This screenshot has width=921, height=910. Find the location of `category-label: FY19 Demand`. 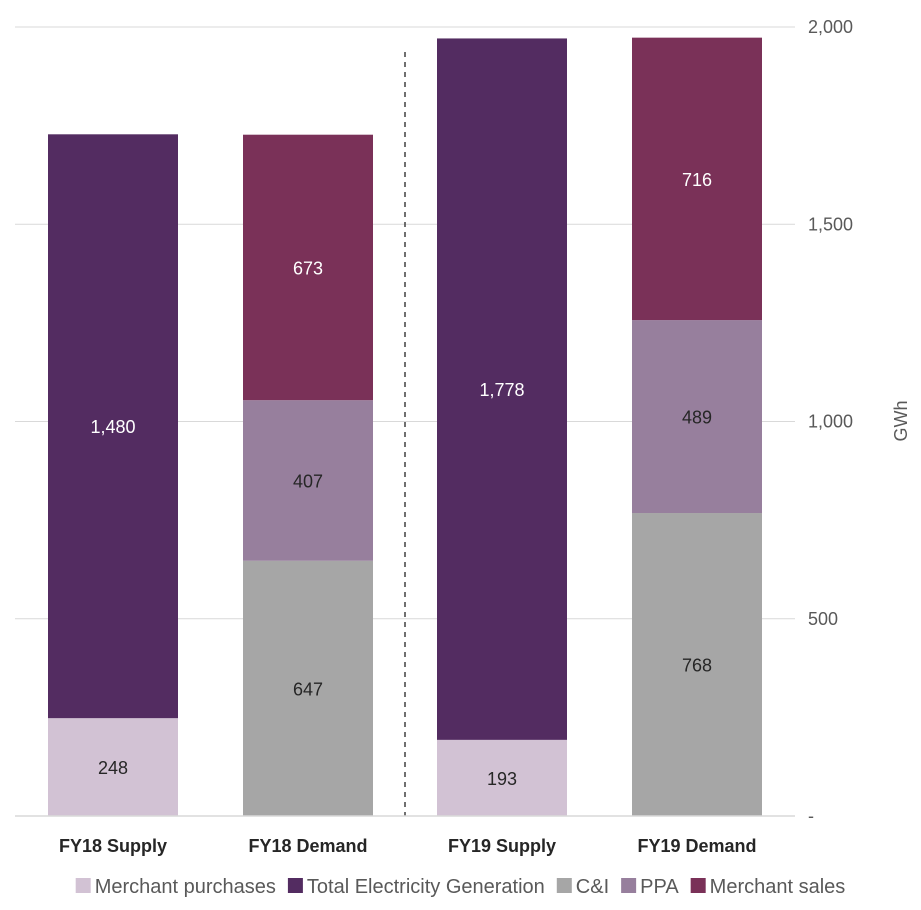

category-label: FY19 Demand is located at coordinates (696, 846).